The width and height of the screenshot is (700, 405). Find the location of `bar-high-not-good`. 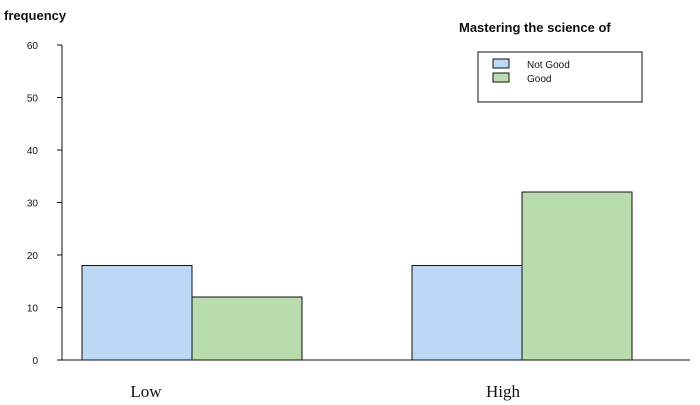

bar-high-not-good is located at coordinates (467, 313).